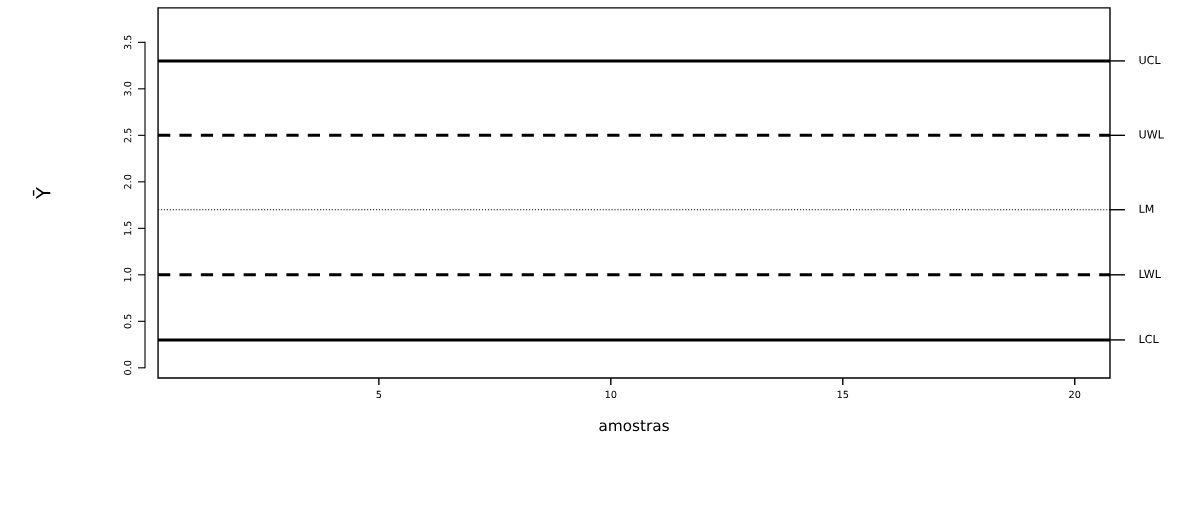 Image resolution: width=1192 pixels, height=528 pixels. I want to click on ref-line-label: UWL, so click(1151, 134).